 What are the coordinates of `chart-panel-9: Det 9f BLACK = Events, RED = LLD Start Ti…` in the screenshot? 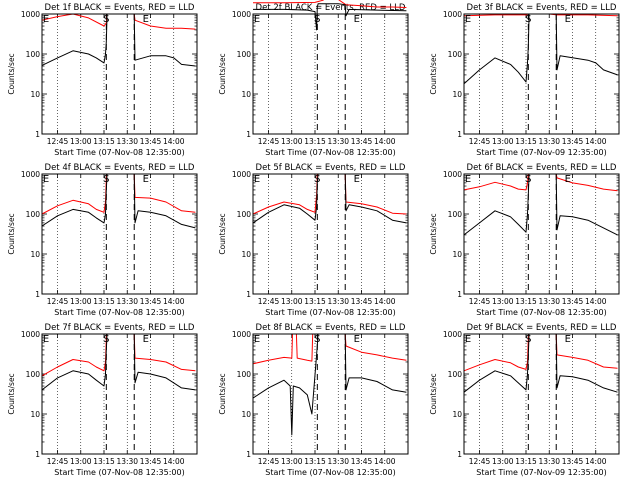 It's located at (524, 400).